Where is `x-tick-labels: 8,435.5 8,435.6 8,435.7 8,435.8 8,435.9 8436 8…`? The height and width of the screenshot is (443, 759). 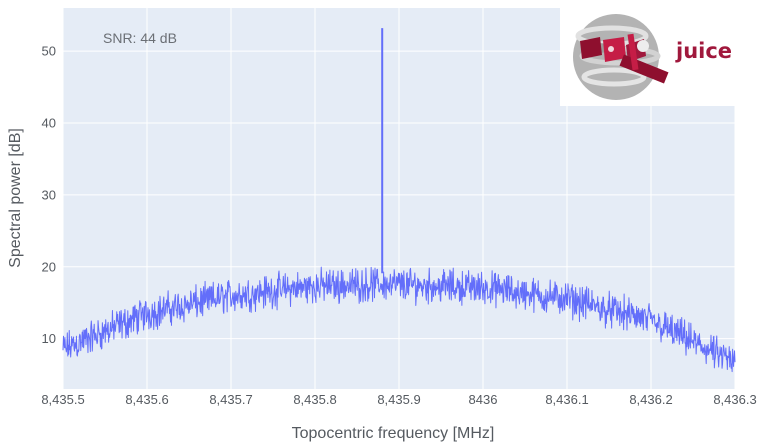
x-tick-labels: 8,435.5 8,435.6 8,435.7 8,435.8 8,435.9 8436 8… is located at coordinates (398, 399).